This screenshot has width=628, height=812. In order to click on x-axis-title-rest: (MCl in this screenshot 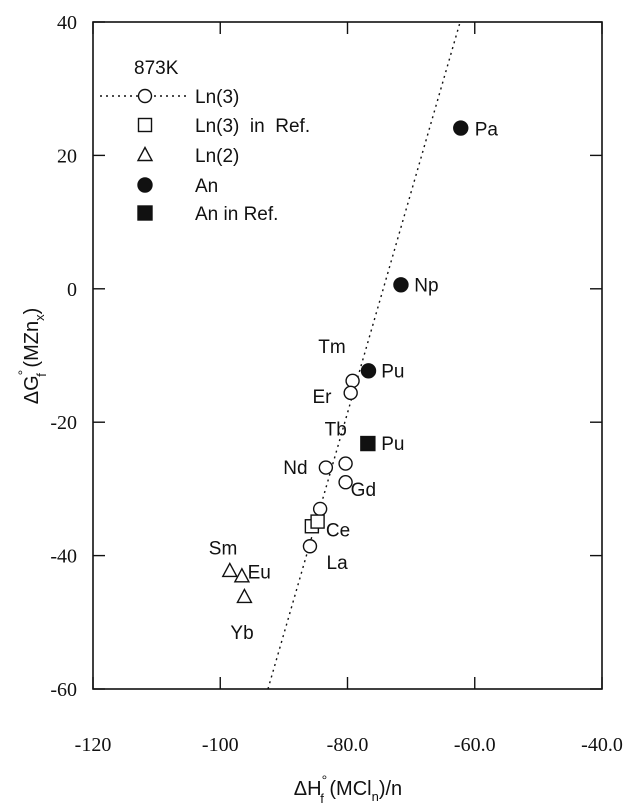, I will do `click(348, 789)`.